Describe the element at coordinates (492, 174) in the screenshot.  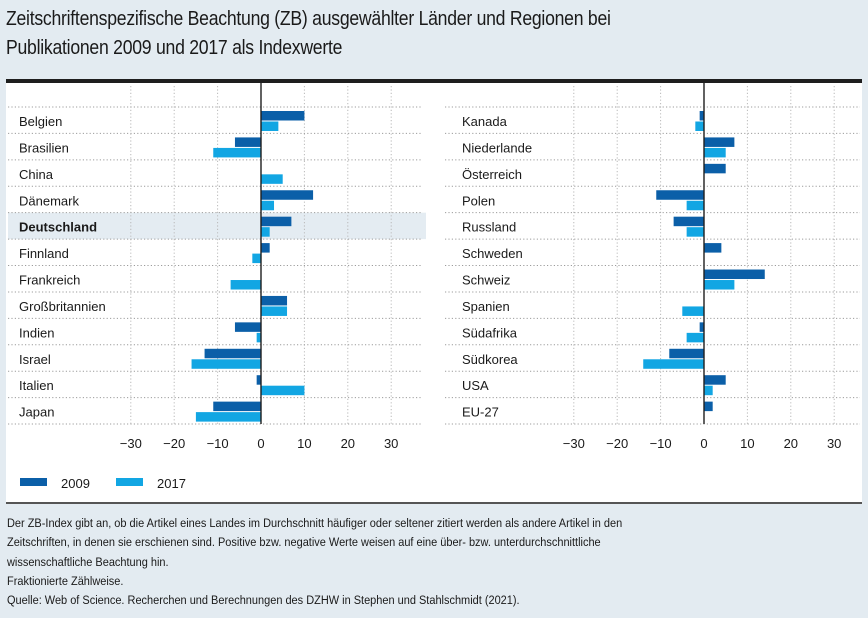
I see `category-label-osterreich: Österreich` at that location.